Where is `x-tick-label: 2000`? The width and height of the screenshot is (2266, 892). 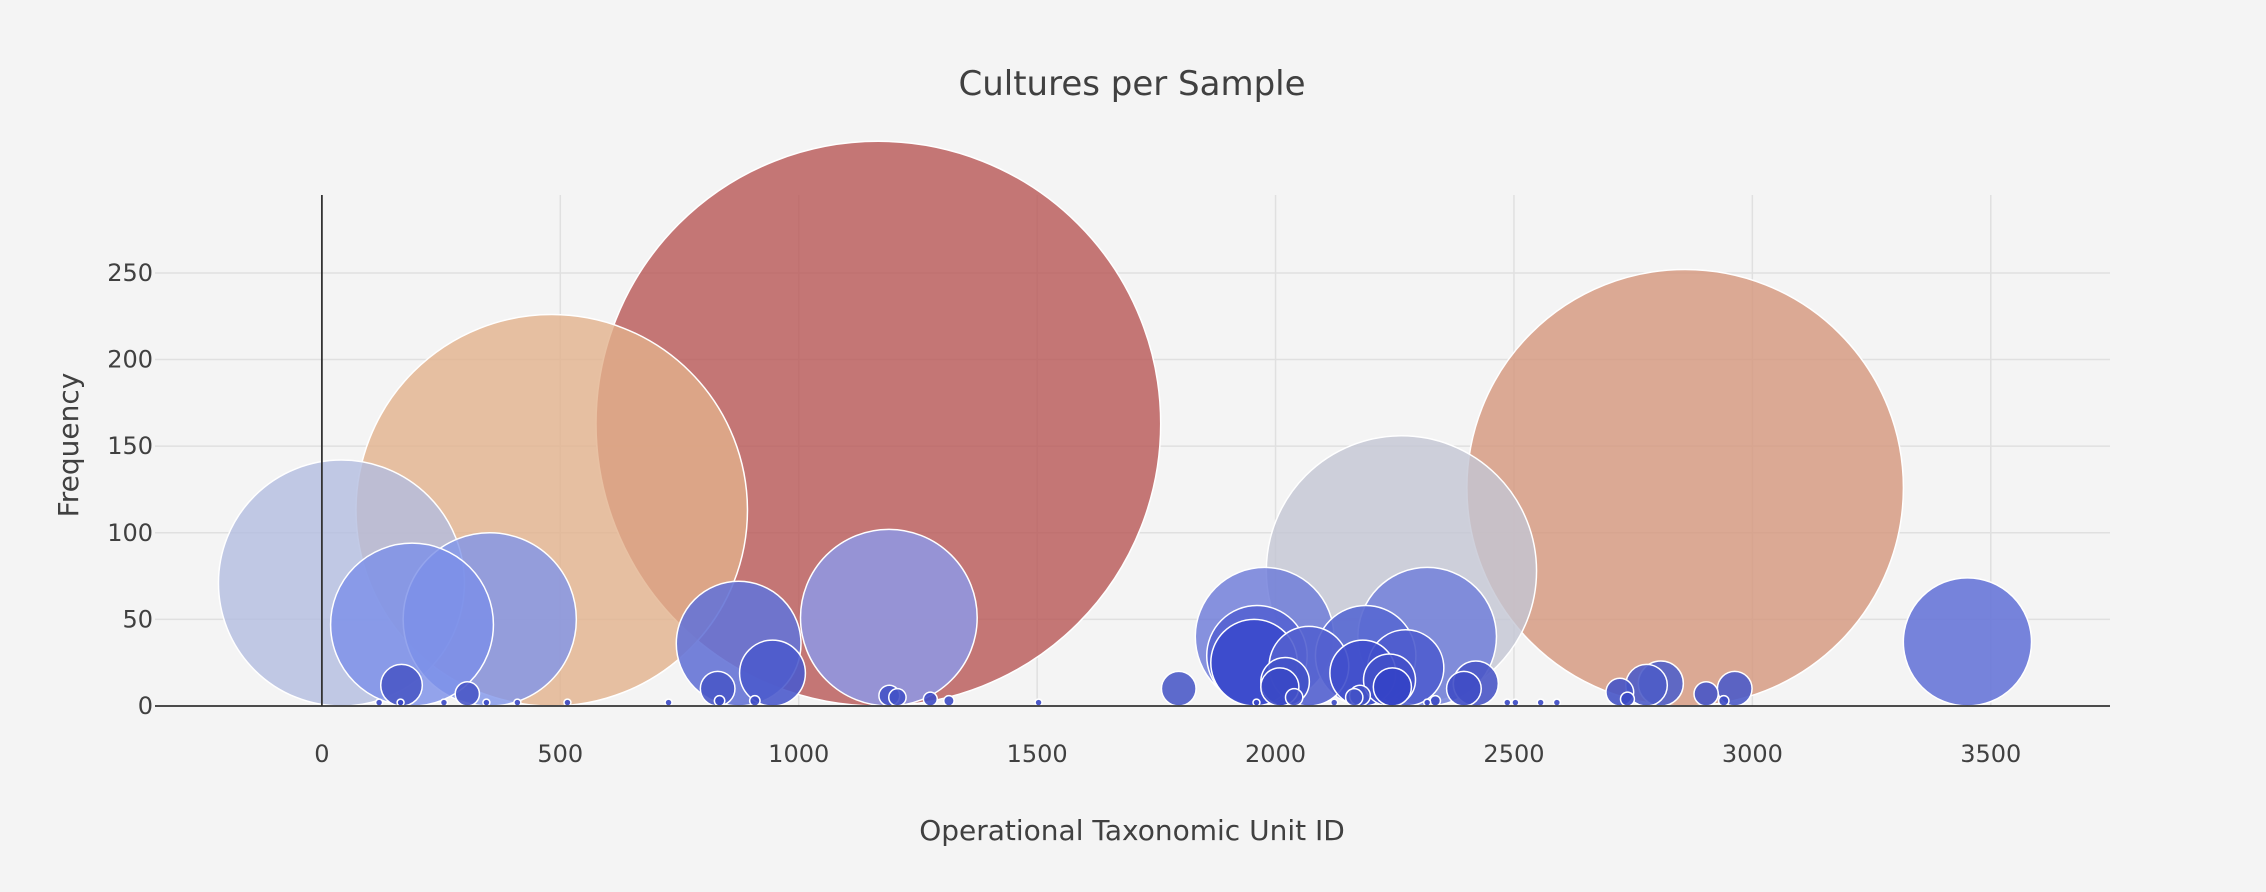
x-tick-label: 2000 is located at coordinates (1275, 754).